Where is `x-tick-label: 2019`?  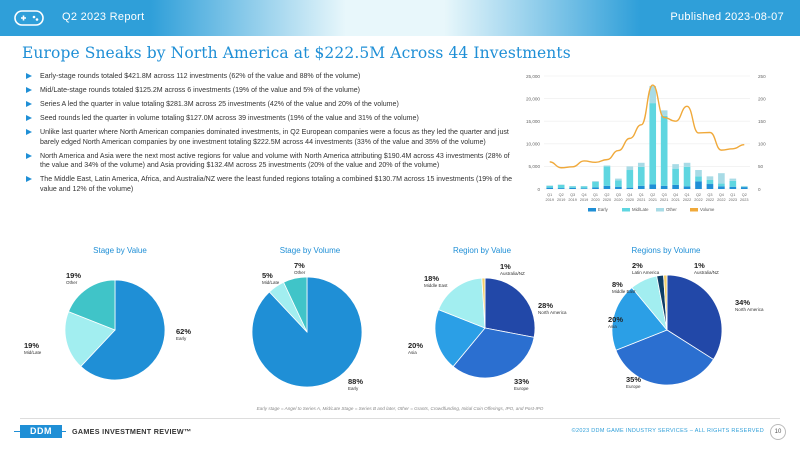 x-tick-label: 2019 is located at coordinates (549, 200).